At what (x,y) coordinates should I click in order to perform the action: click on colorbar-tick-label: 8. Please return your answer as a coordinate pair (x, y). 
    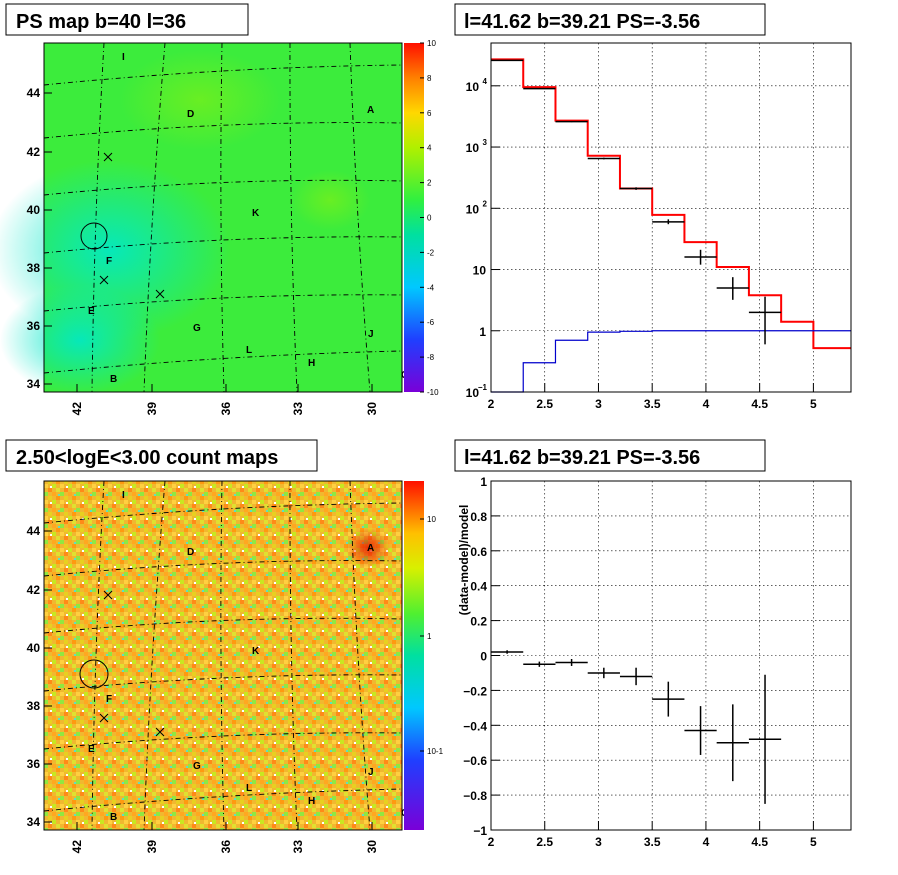
    Looking at the image, I should click on (429, 78).